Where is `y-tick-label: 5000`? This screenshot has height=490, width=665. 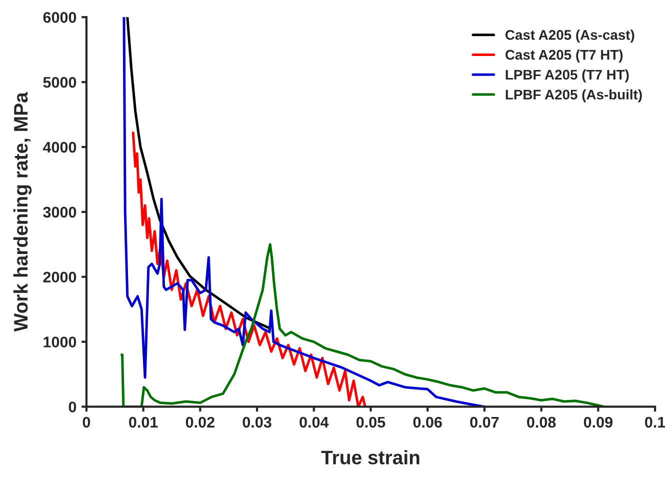
y-tick-label: 5000 is located at coordinates (59, 82).